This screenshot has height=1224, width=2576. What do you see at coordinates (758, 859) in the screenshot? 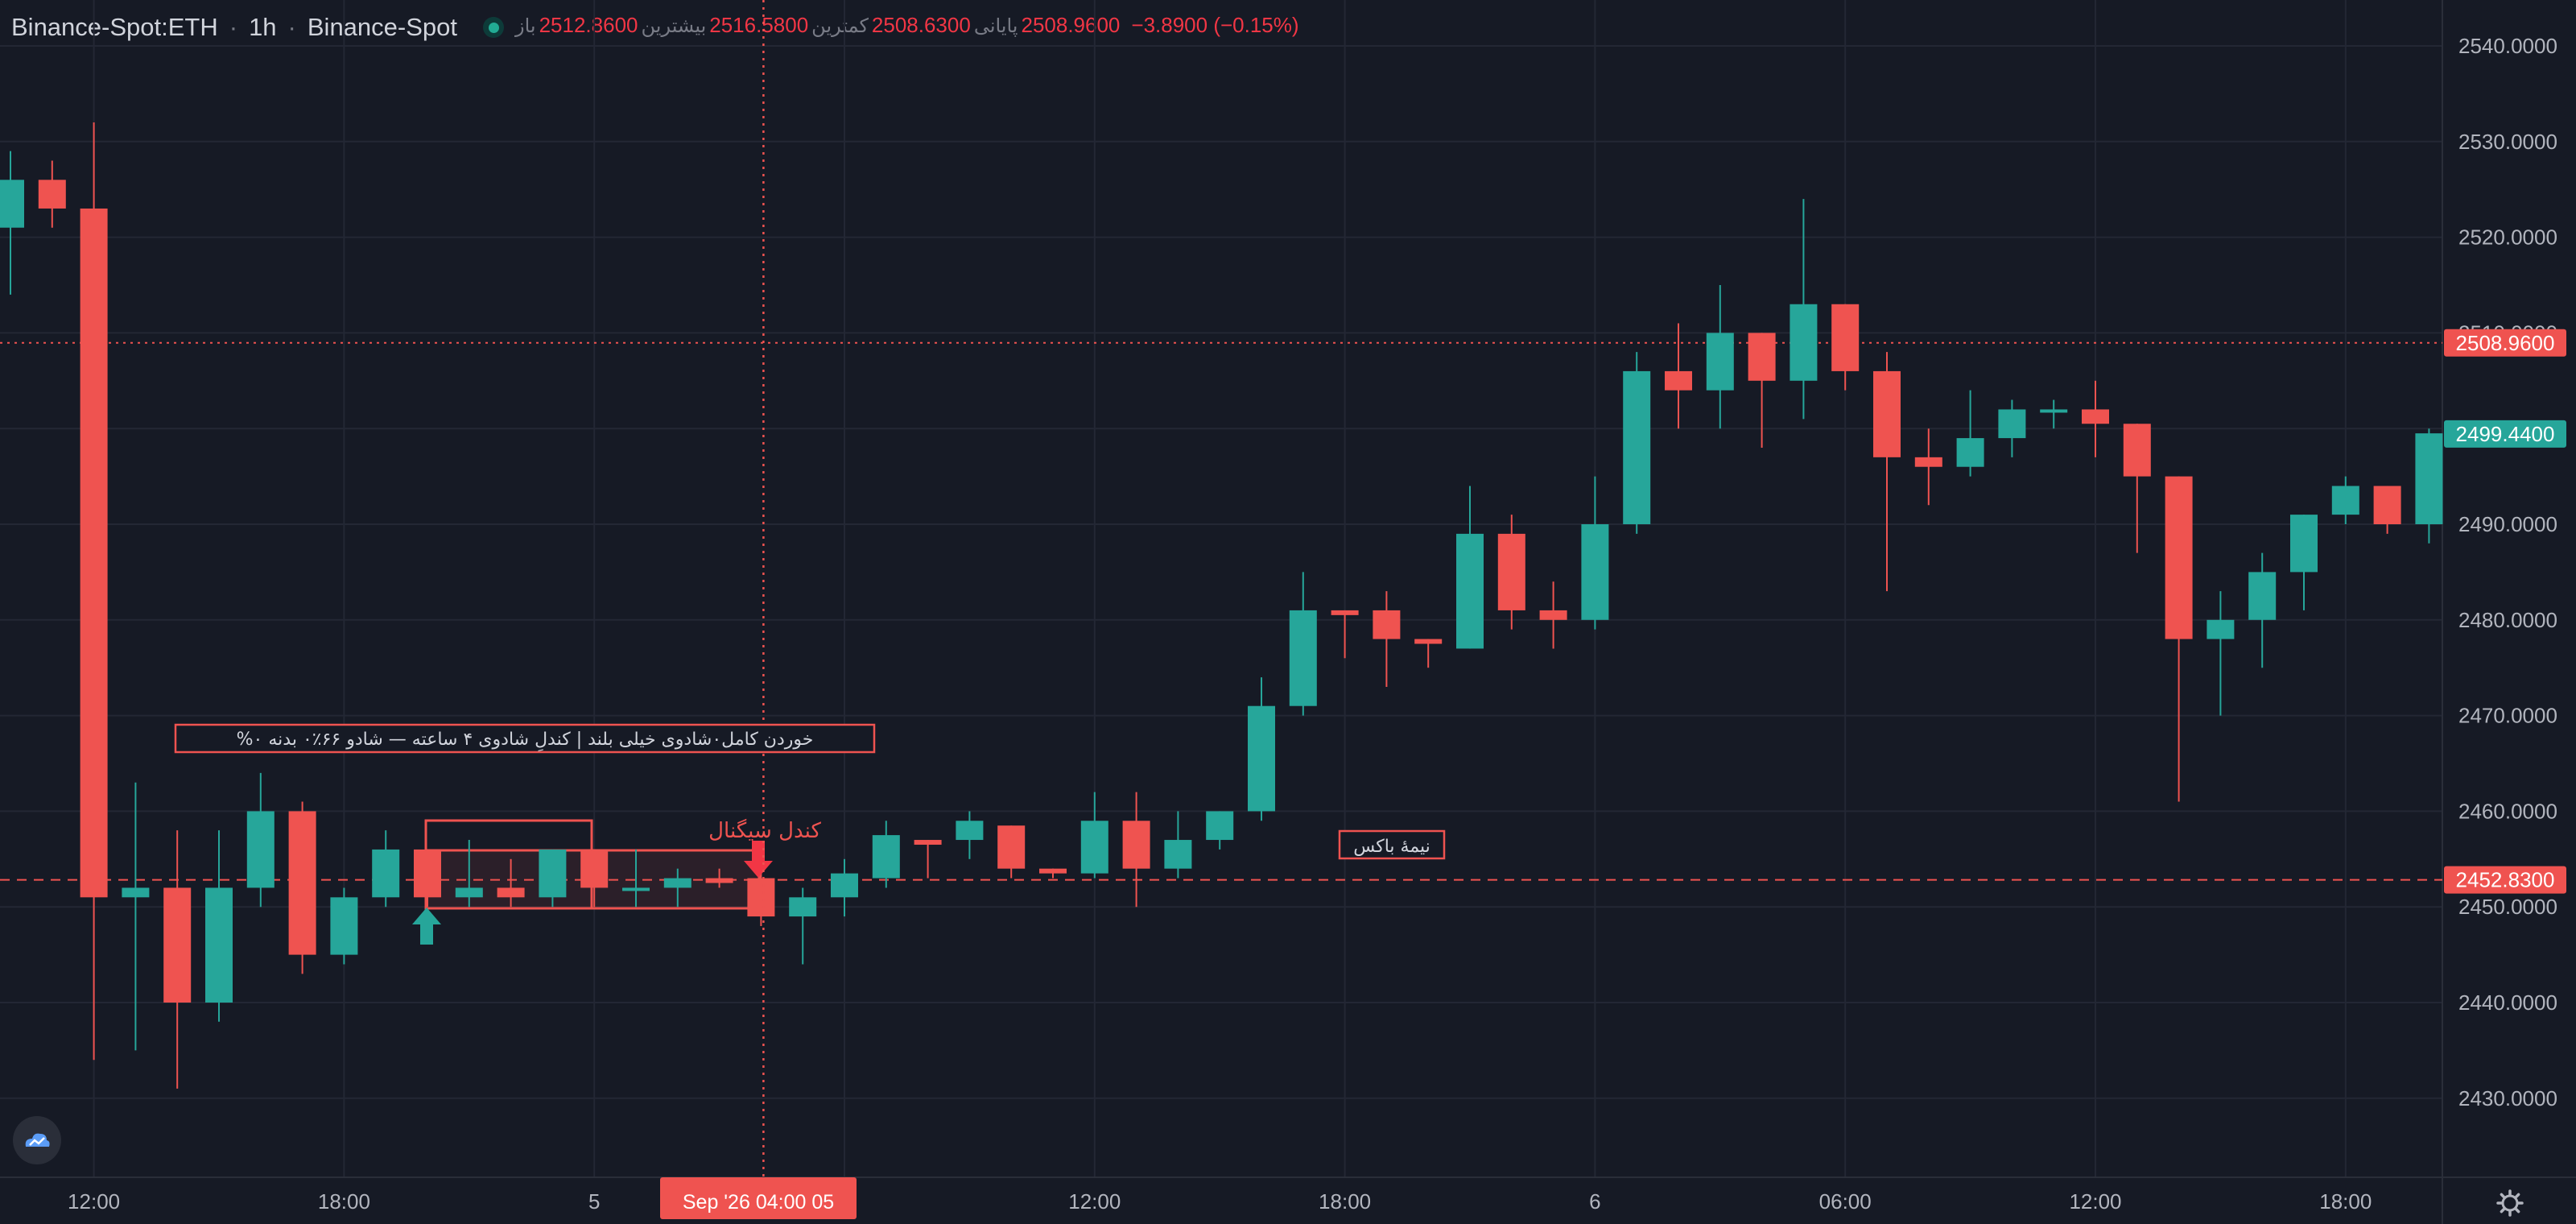
I see `arrow-down-icon` at bounding box center [758, 859].